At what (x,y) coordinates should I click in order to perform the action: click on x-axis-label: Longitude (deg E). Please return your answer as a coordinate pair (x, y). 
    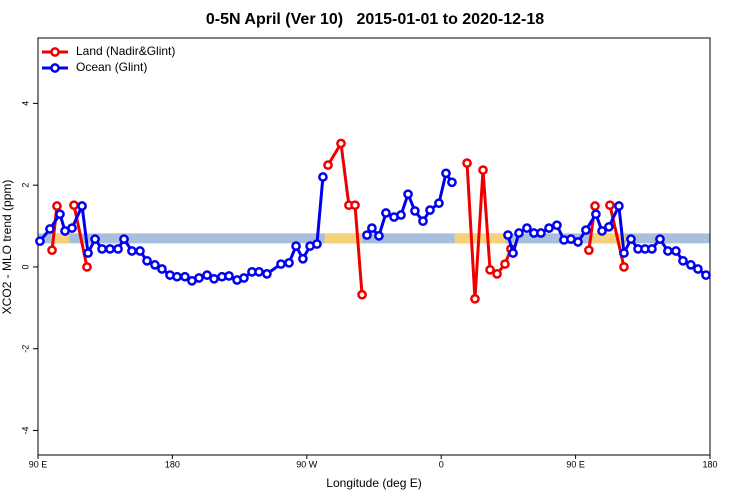
    Looking at the image, I should click on (373, 483).